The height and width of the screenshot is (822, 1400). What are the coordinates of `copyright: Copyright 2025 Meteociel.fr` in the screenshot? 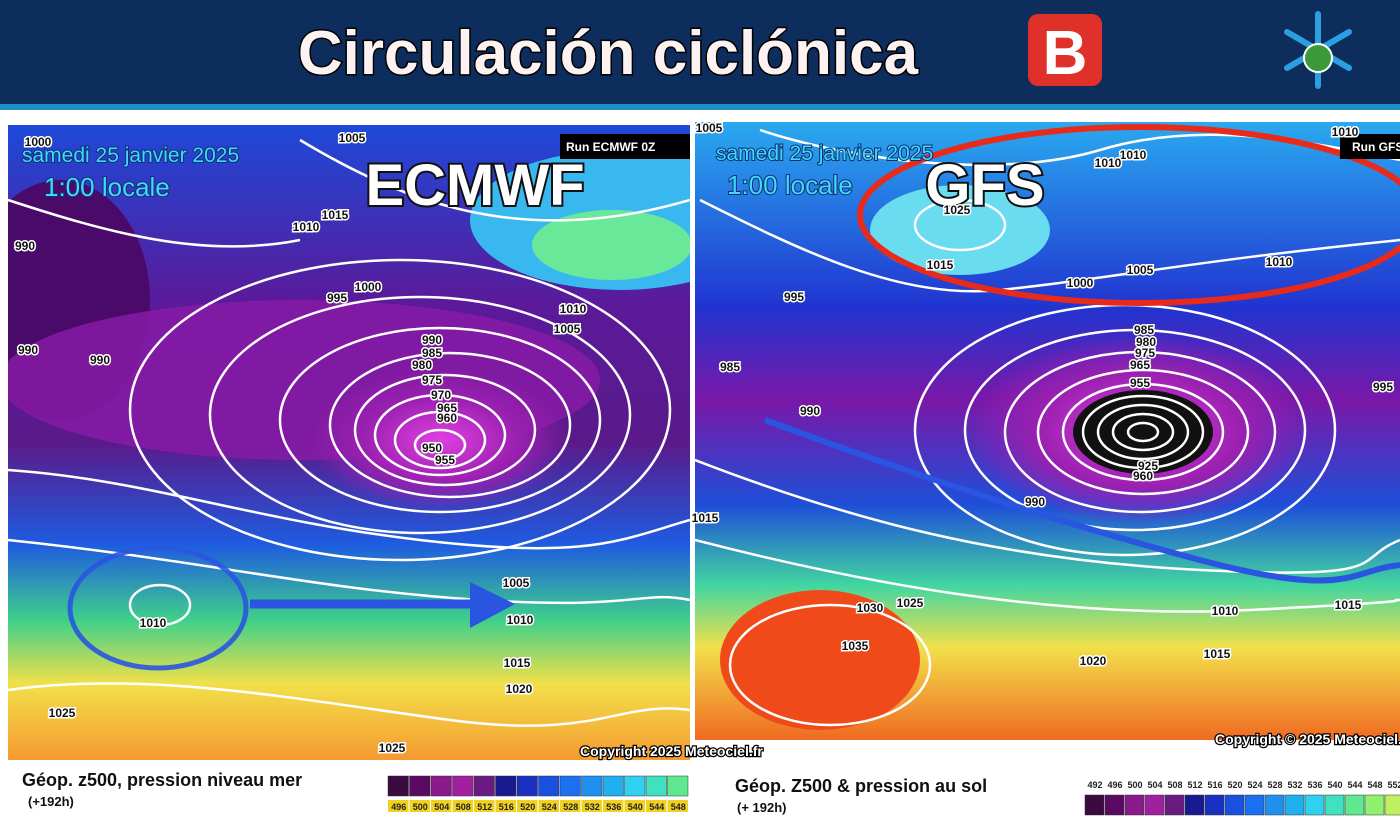 It's located at (671, 751).